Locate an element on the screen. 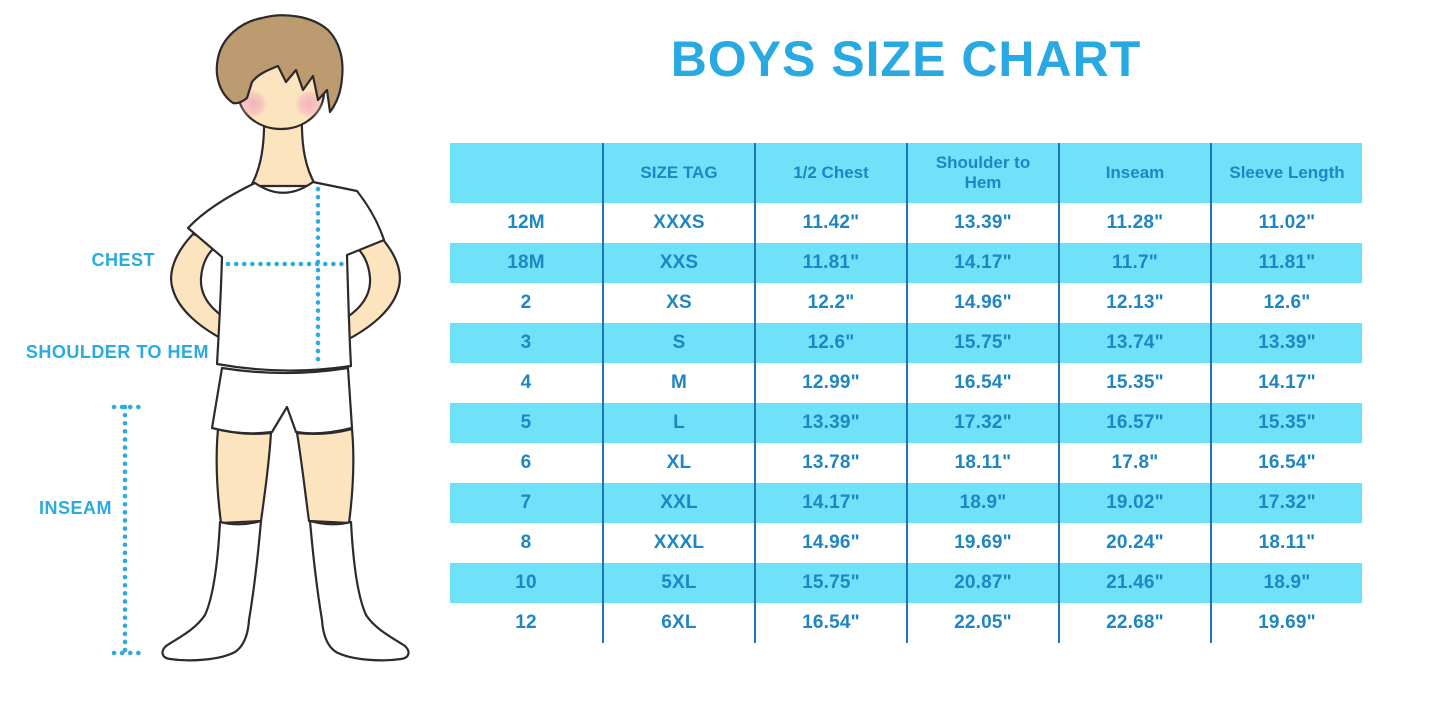  table-cell: XXL is located at coordinates (678, 503).